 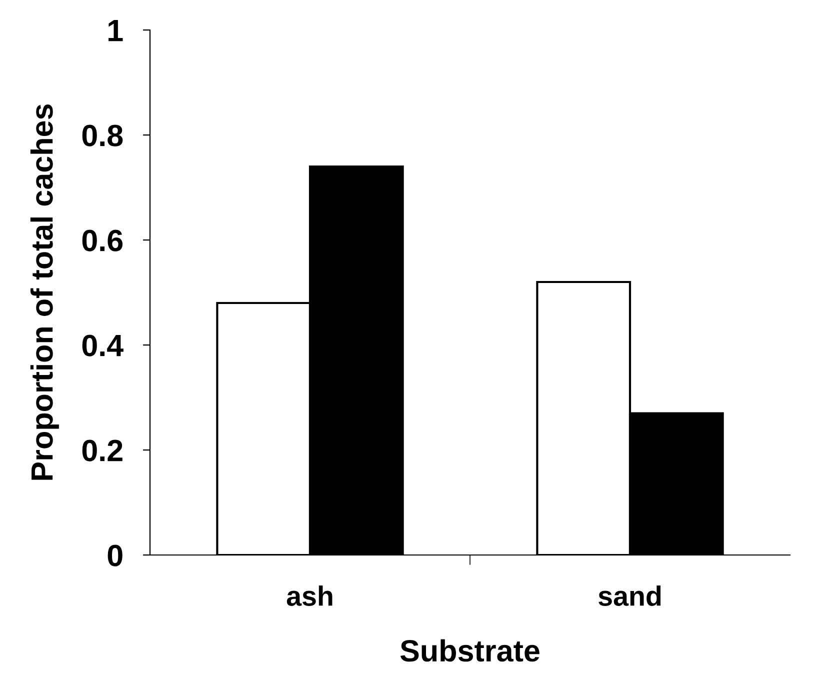 I want to click on y-tick-label: 1, so click(x=115, y=31).